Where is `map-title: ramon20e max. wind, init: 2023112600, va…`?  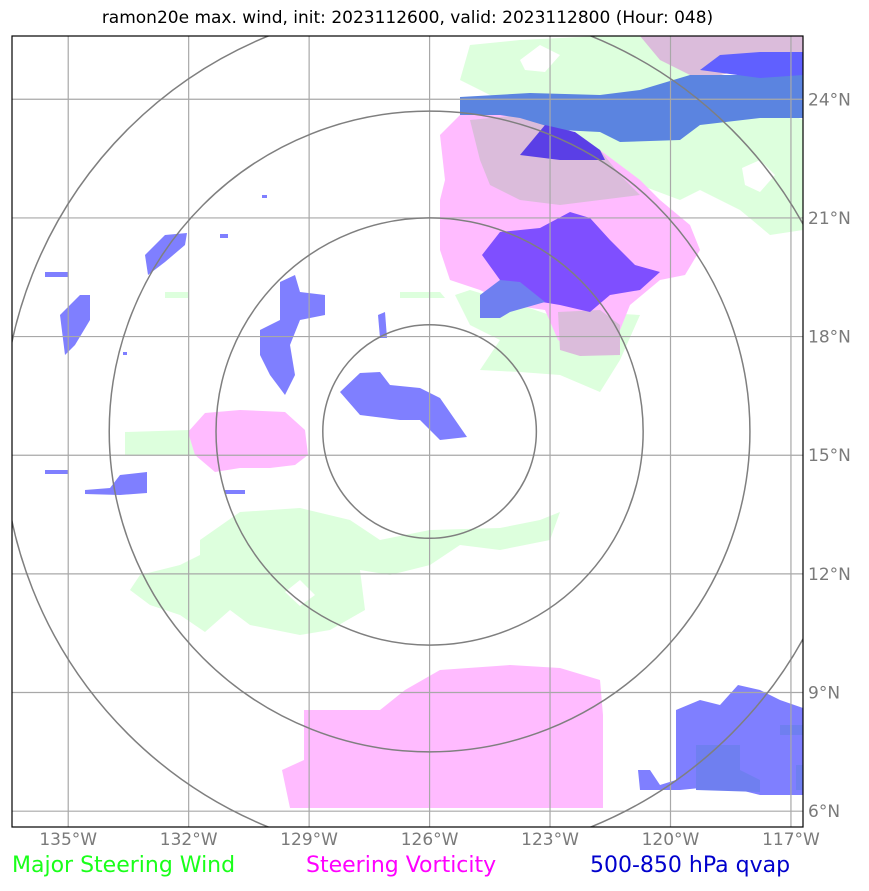
map-title: ramon20e max. wind, init: 2023112600, va… is located at coordinates (407, 18).